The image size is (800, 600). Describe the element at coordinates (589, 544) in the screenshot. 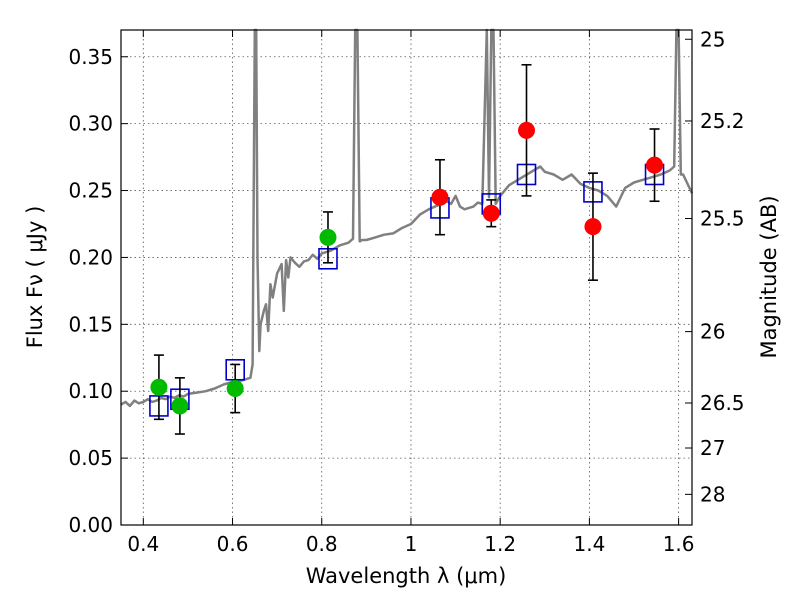

I see `x-tick-label: 1.4` at that location.